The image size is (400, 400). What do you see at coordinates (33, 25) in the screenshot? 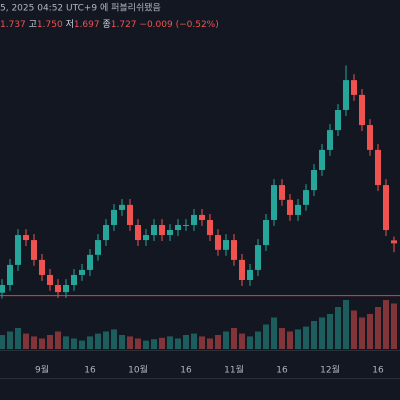
I see `high-label: 고` at bounding box center [33, 25].